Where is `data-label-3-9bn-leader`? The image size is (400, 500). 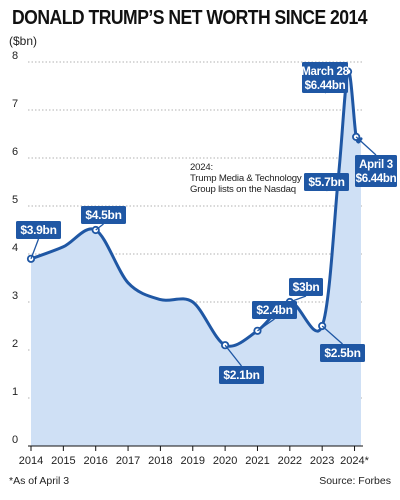 data-label-3-9bn-leader is located at coordinates (35, 249).